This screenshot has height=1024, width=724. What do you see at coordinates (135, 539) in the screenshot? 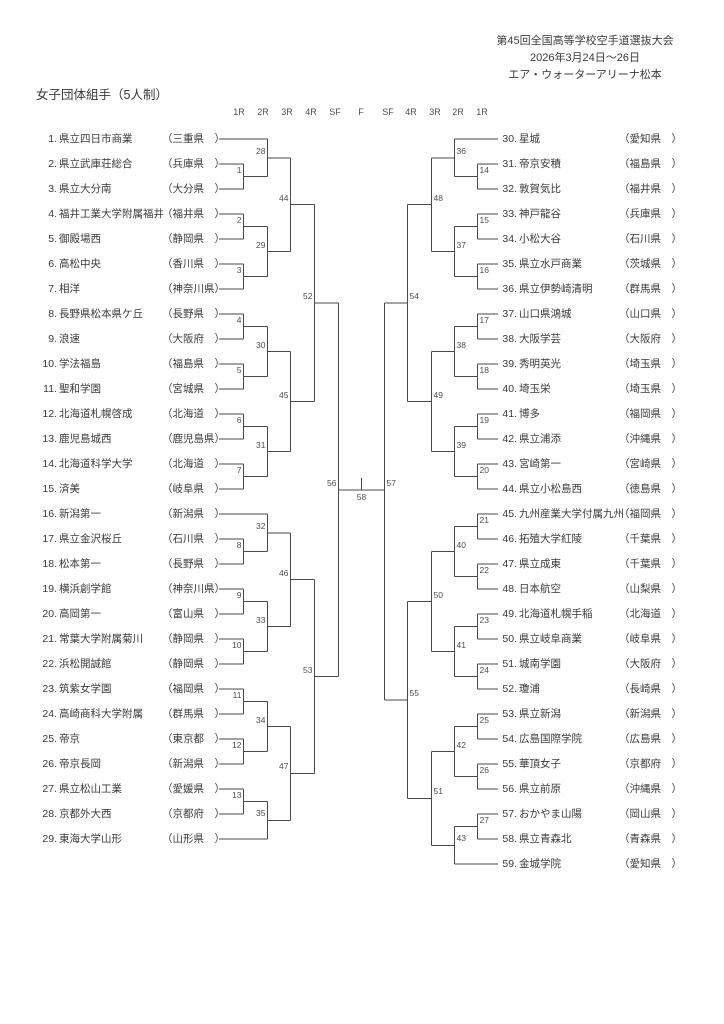
I see `team-row: 17. 県立金沢桜丘 （石川県 ）` at bounding box center [135, 539].